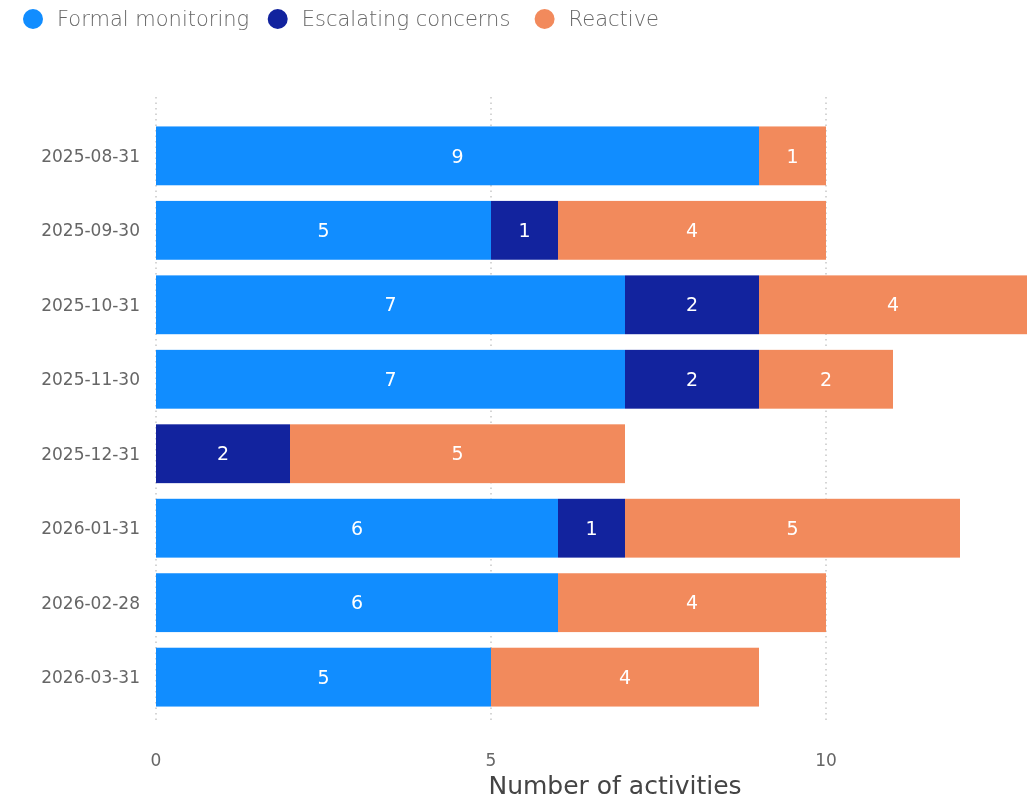 This screenshot has width=1035, height=802. What do you see at coordinates (90, 304) in the screenshot?
I see `y-tick-label: 2025-10-31` at bounding box center [90, 304].